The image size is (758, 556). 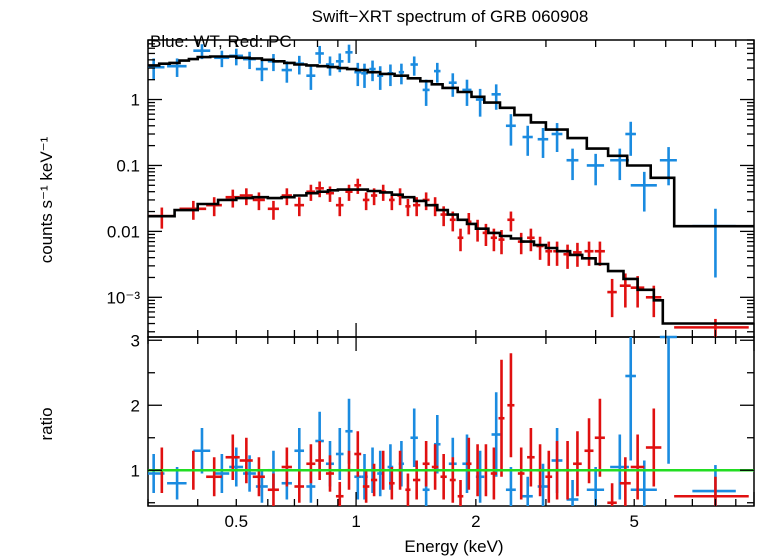 I want to click on x-axis-label: Energy (keV), so click(x=453, y=546).